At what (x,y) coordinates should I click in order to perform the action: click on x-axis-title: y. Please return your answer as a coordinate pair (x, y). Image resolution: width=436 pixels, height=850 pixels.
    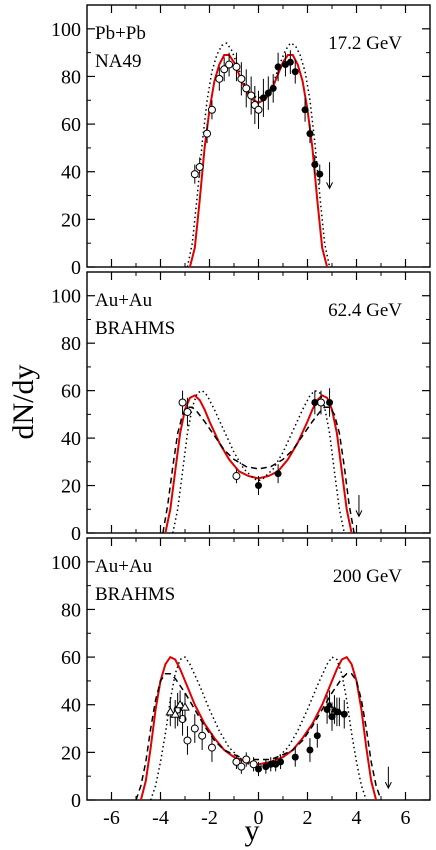
    Looking at the image, I should click on (252, 830).